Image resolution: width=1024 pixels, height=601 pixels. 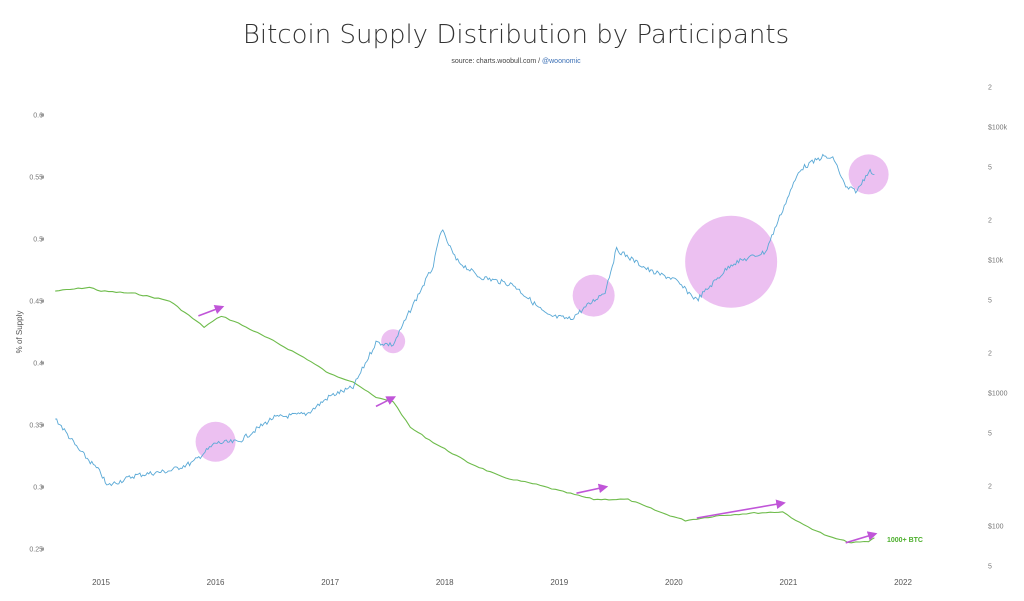 What do you see at coordinates (561, 61) in the screenshot?
I see `subtitle-handle: @woonomic` at bounding box center [561, 61].